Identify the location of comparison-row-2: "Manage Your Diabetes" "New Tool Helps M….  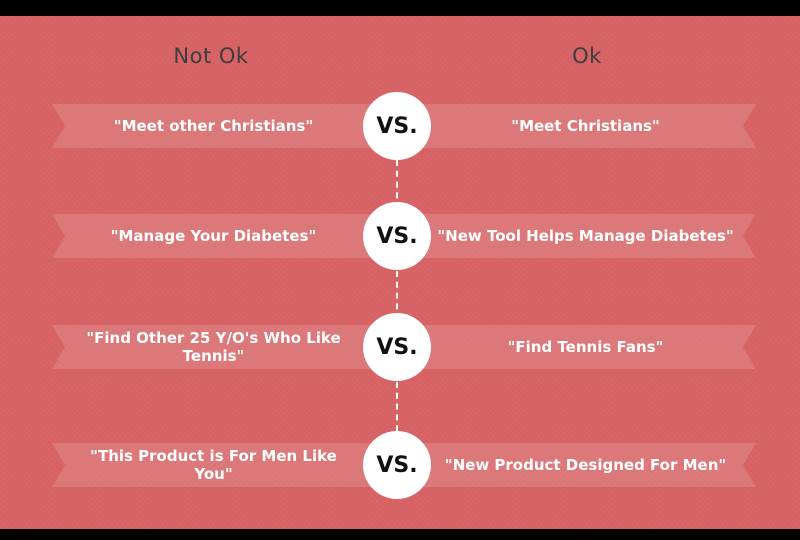
(400, 236).